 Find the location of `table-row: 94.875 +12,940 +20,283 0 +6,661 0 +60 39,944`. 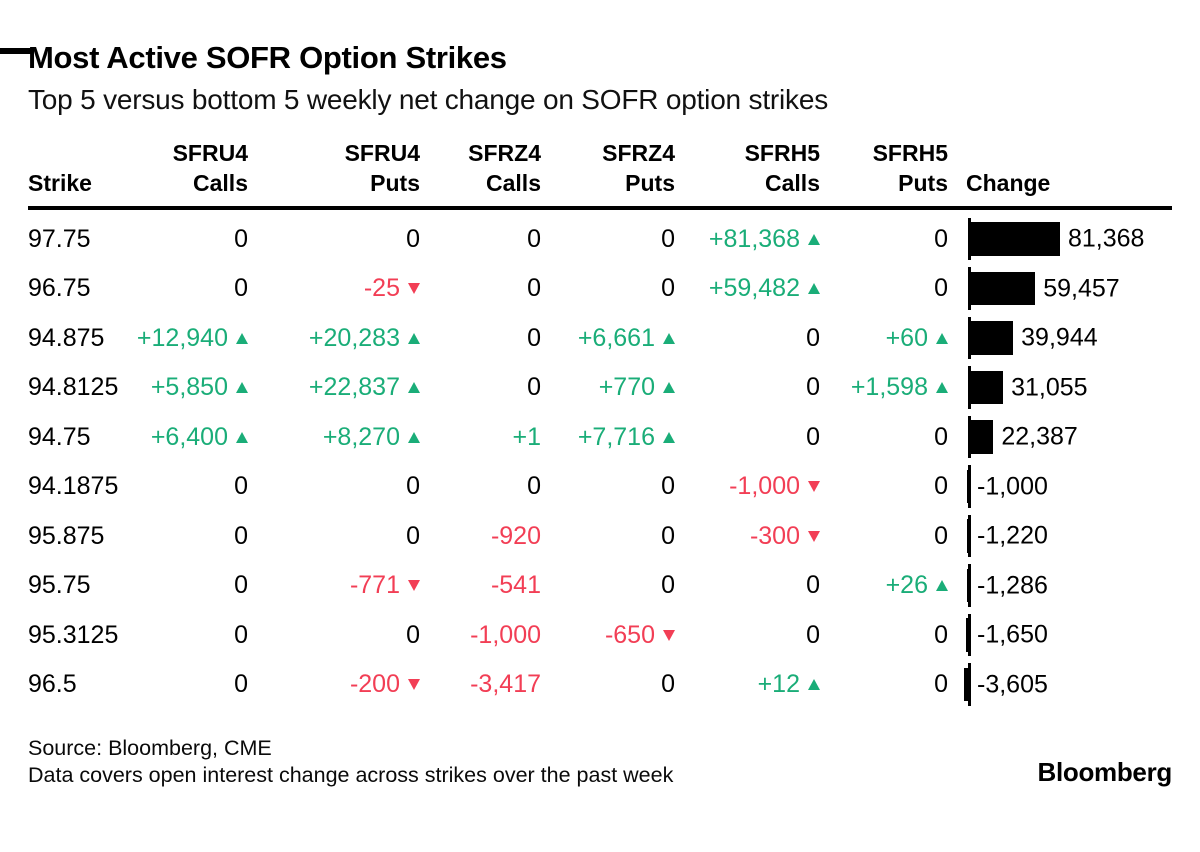

table-row: 94.875 +12,940 +20,283 0 +6,661 0 +60 39,944 is located at coordinates (600, 338).